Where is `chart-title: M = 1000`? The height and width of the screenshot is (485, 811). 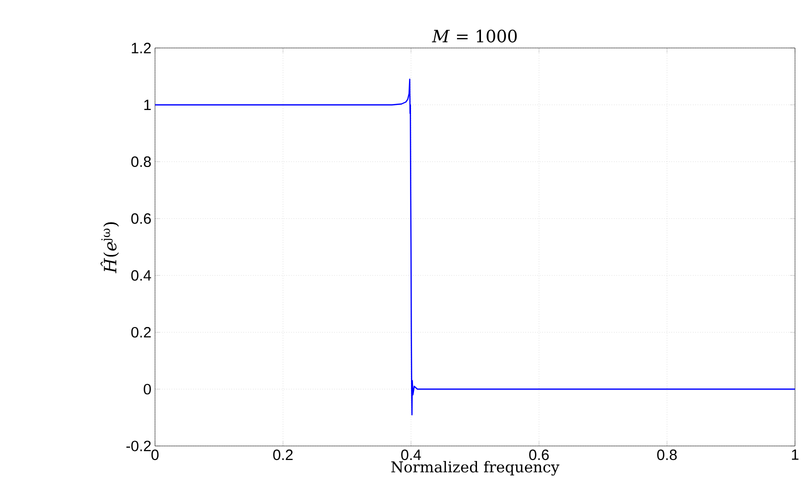 chart-title: M = 1000 is located at coordinates (474, 36).